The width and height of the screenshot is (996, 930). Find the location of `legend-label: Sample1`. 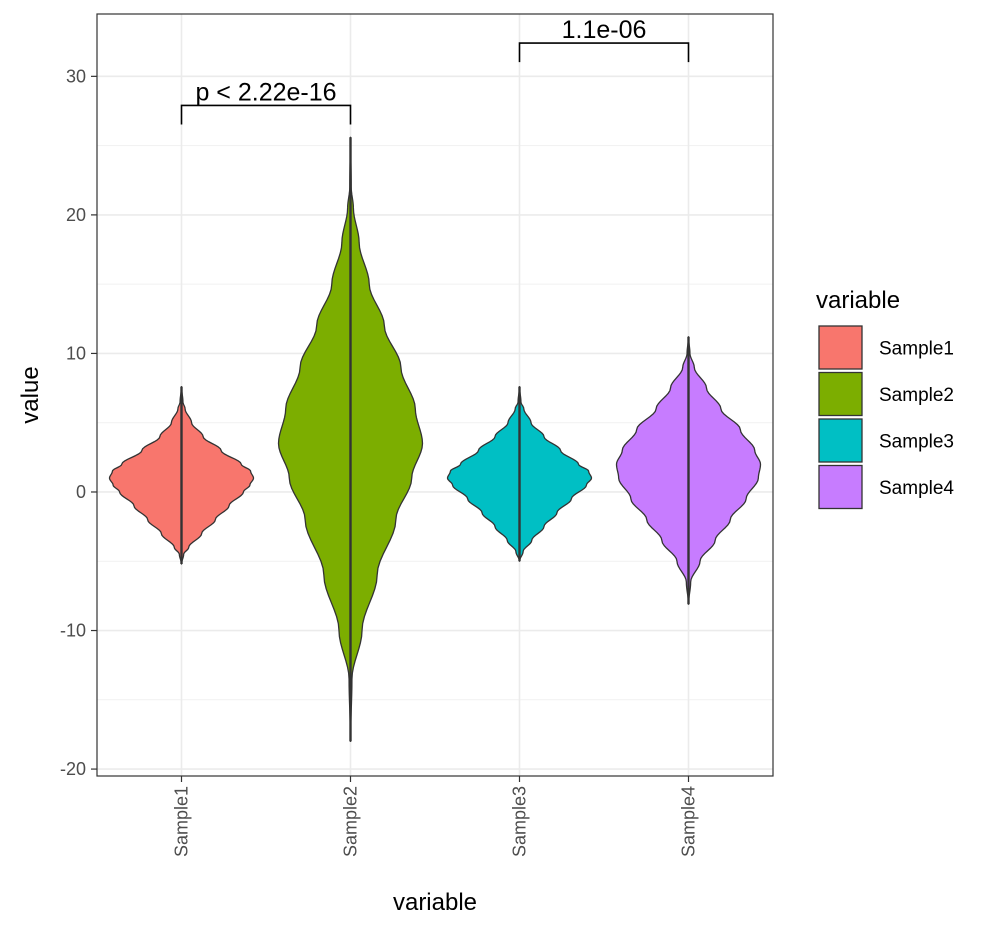

legend-label: Sample1 is located at coordinates (916, 349).